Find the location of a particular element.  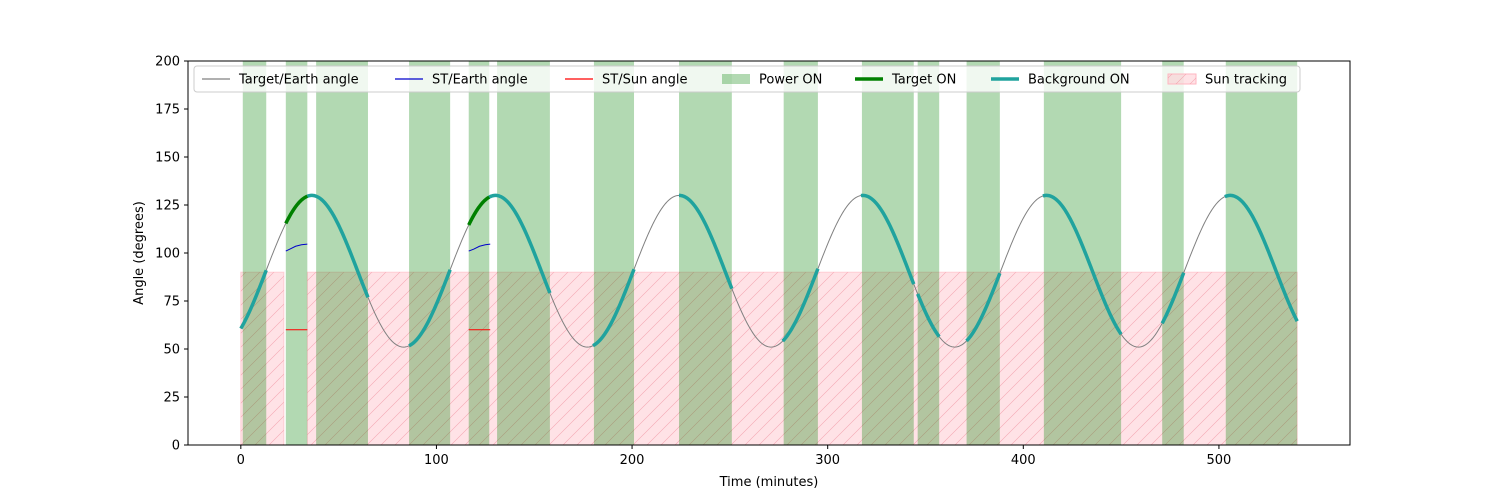

legend-frame is located at coordinates (747, 79).